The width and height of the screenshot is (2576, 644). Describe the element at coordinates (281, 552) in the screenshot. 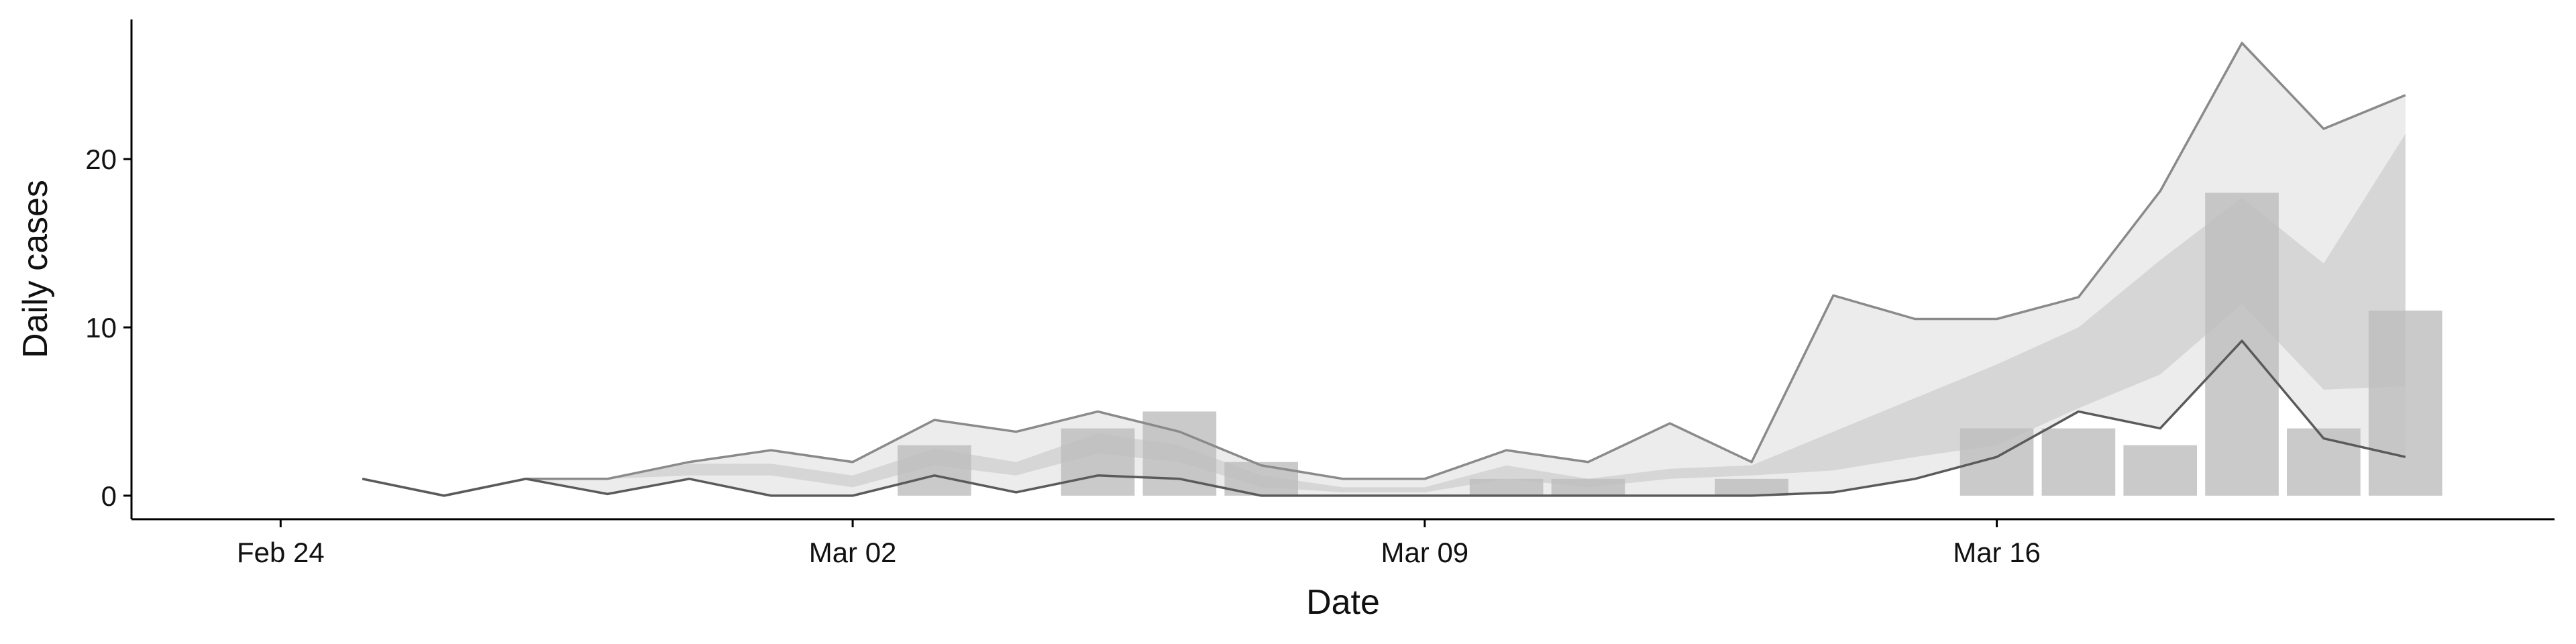

I see `x-tick-label: Feb 24` at that location.